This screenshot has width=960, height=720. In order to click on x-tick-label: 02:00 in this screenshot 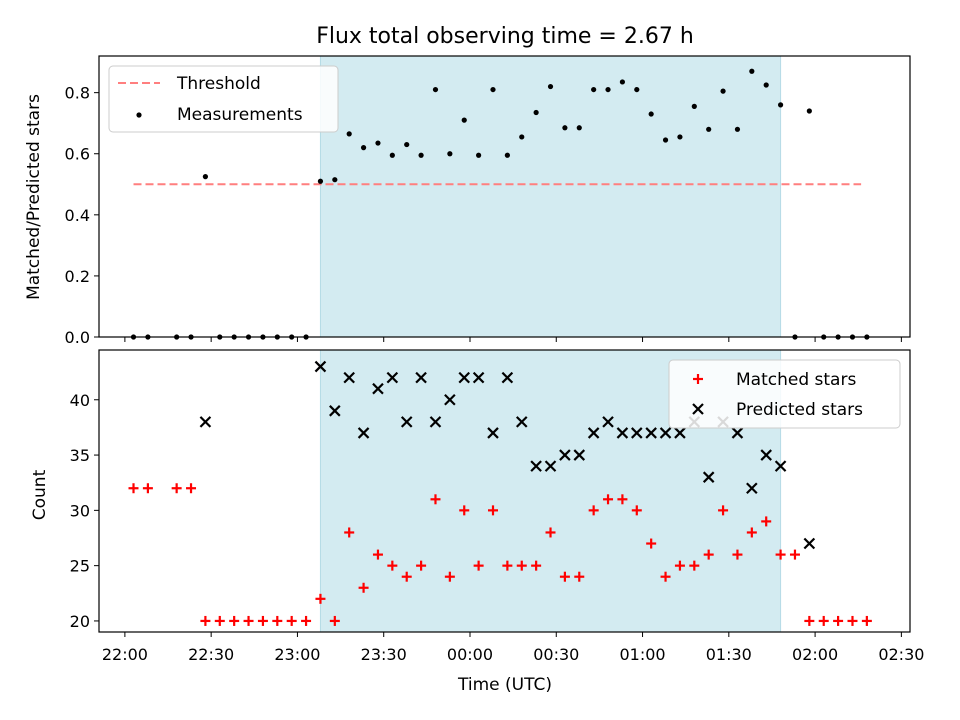, I will do `click(815, 654)`.